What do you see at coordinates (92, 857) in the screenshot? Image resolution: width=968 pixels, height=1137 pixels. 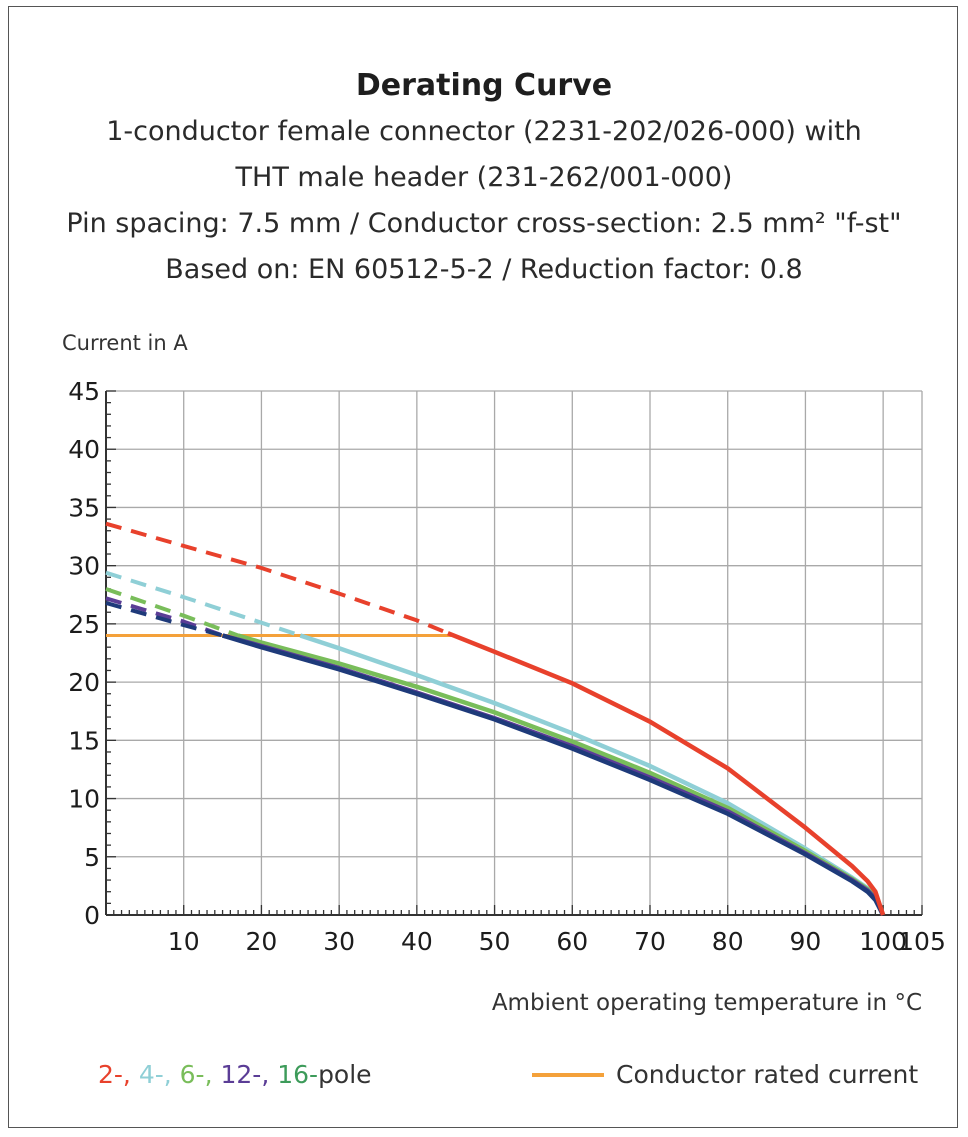 I see `y-tick-label-5: 5` at bounding box center [92, 857].